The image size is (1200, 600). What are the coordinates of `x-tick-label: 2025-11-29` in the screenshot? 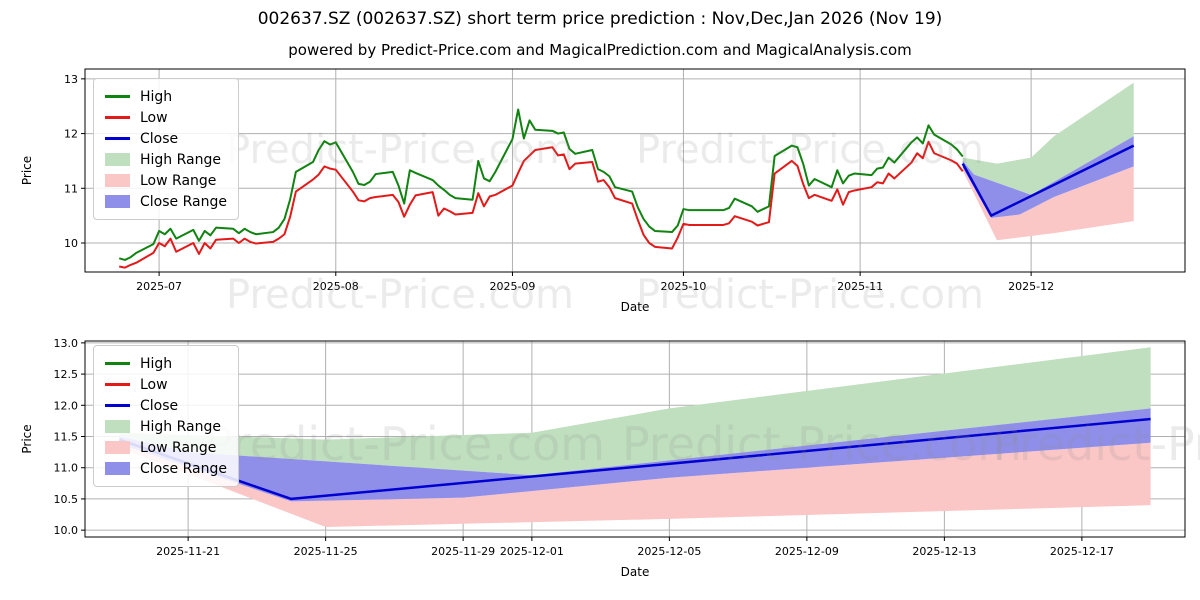 It's located at (463, 551).